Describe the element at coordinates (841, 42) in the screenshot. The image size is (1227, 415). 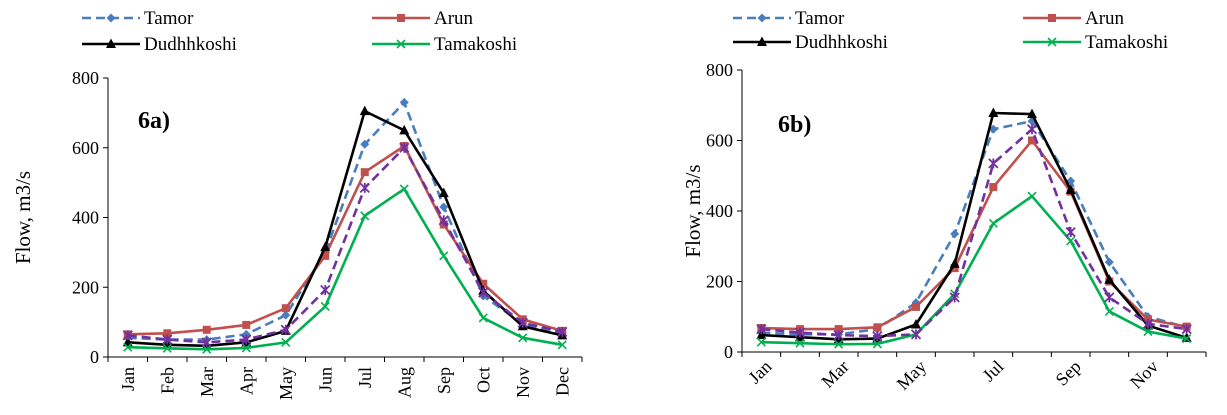
I see `legend-label: Dudhhkoshi` at that location.